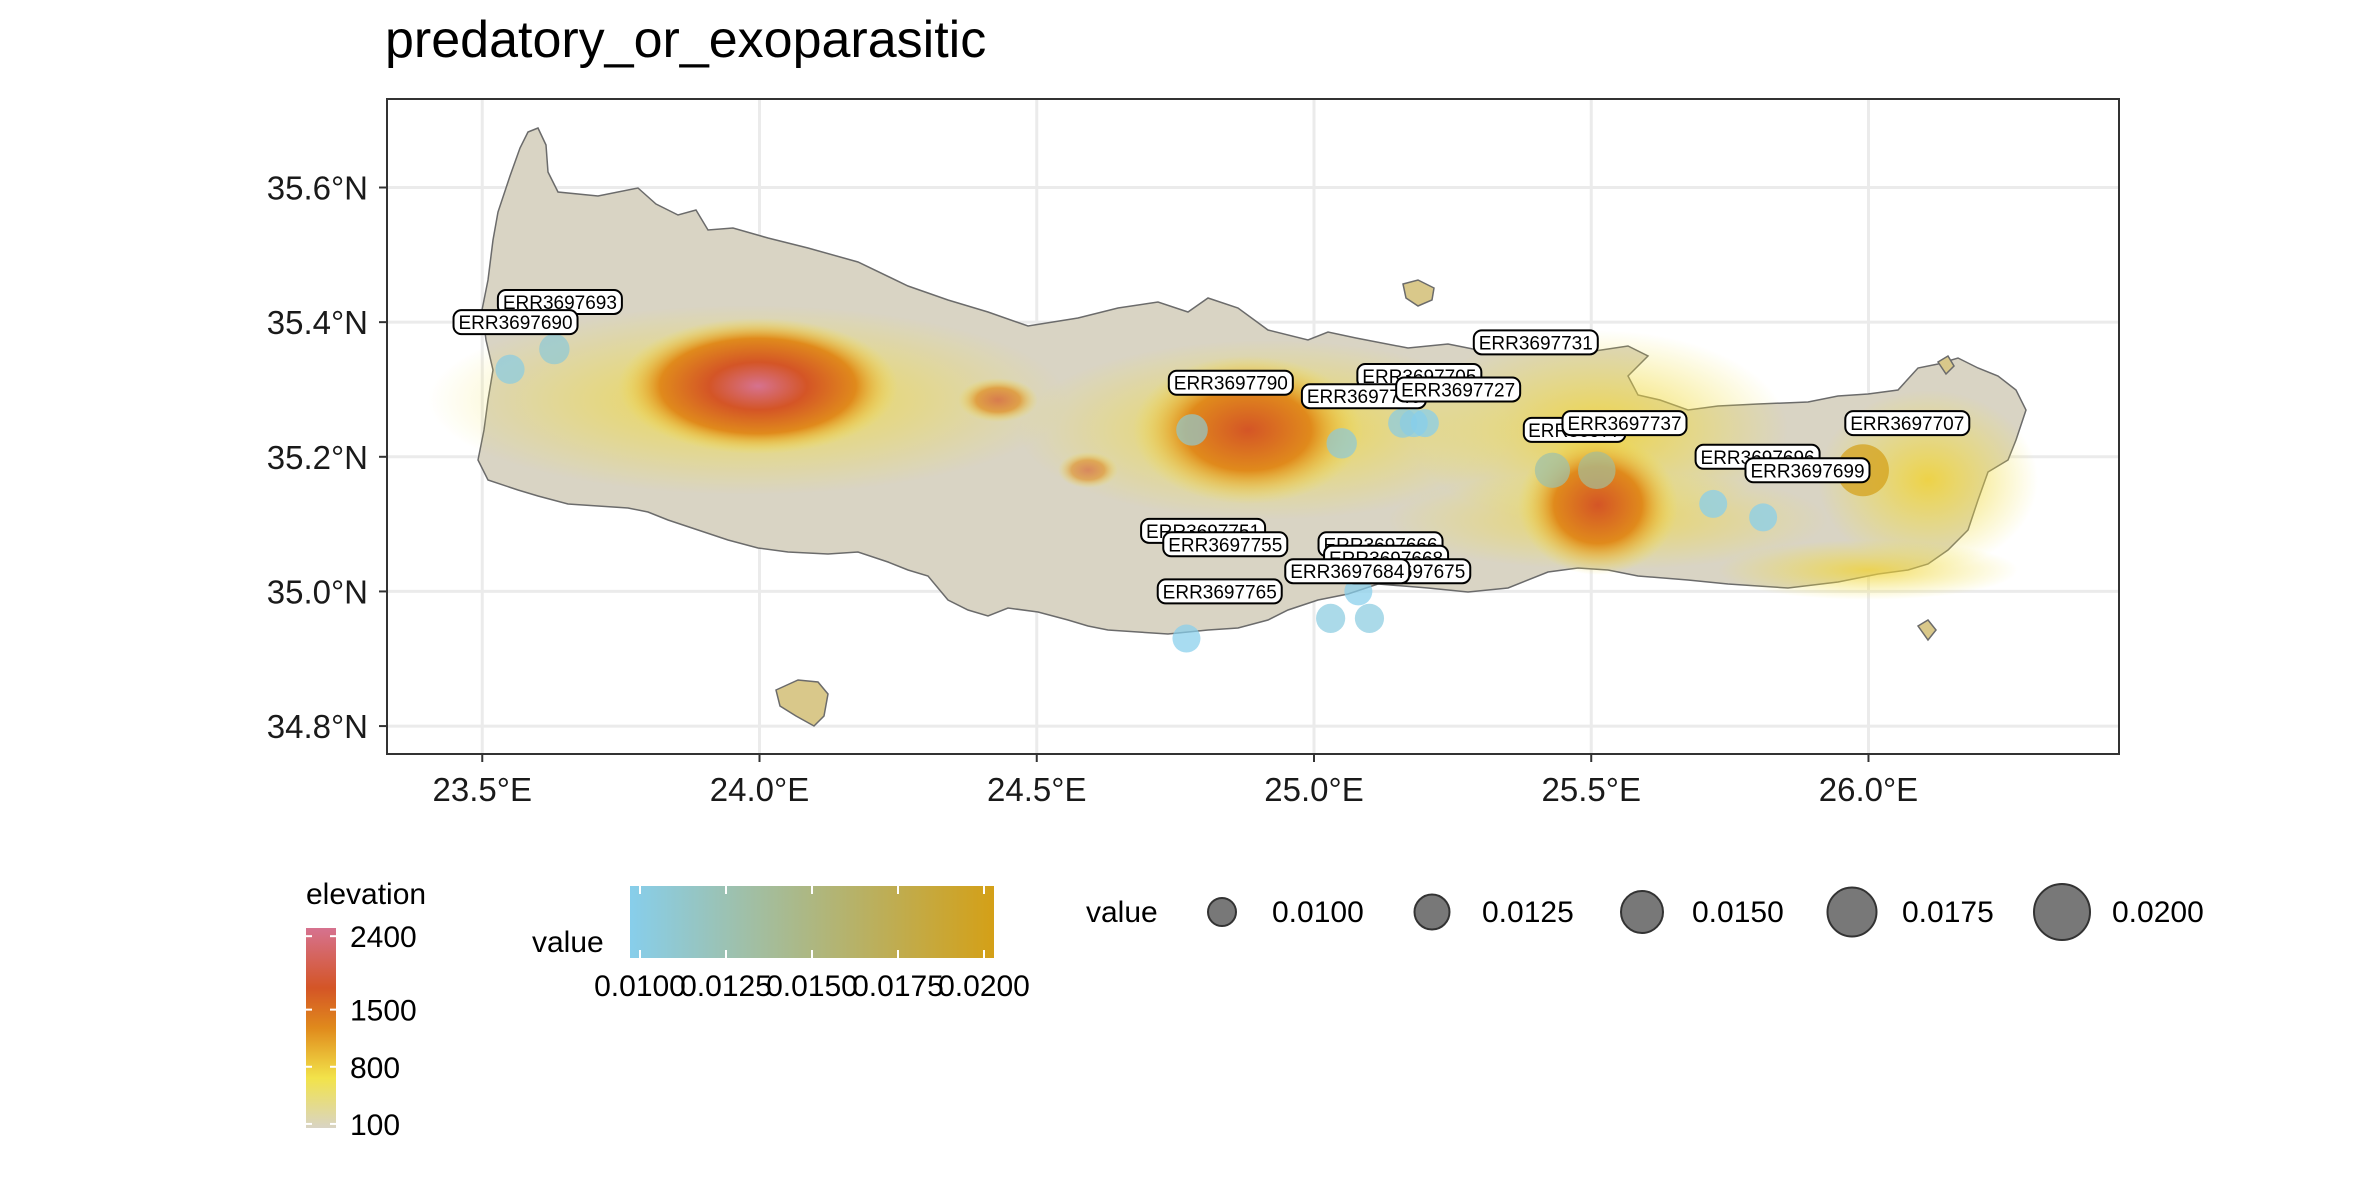 The image size is (2362, 1181). I want to click on x-tick-label: 24.5°E, so click(1036, 789).